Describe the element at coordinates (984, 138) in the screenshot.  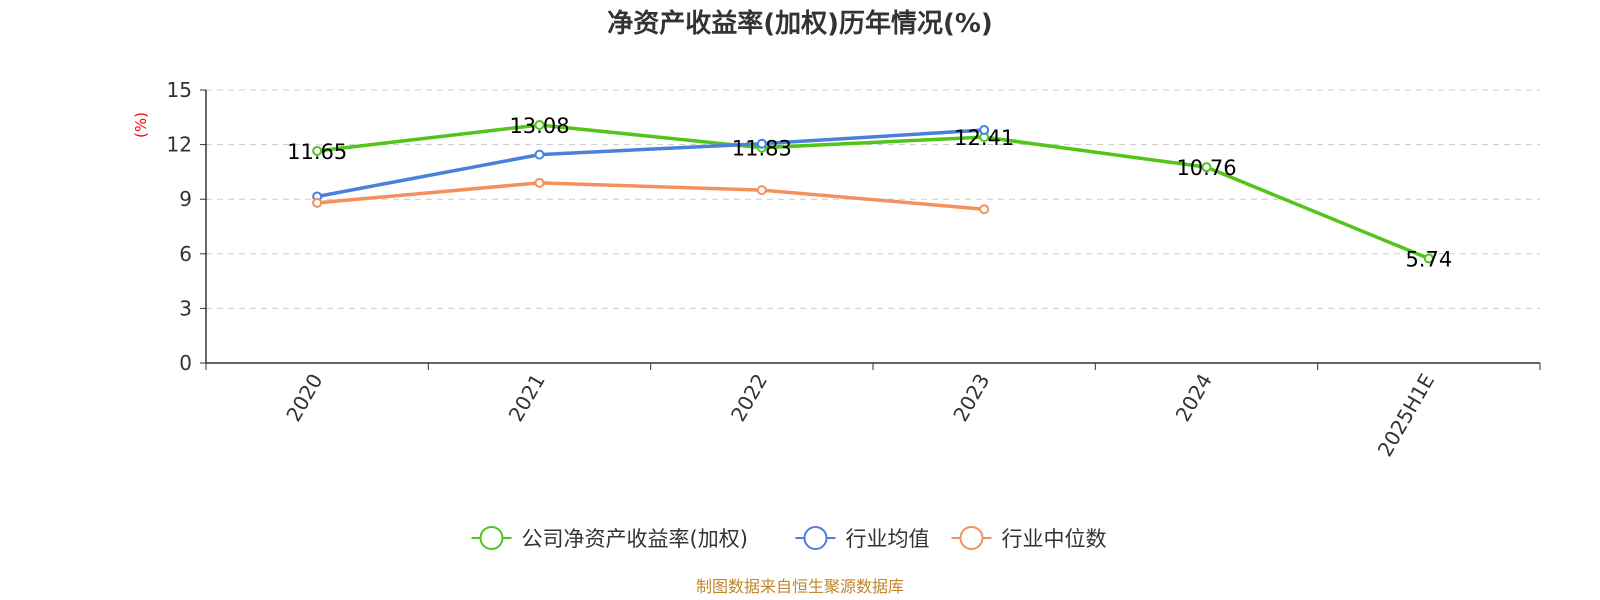
I see `data-label: 12.41` at that location.